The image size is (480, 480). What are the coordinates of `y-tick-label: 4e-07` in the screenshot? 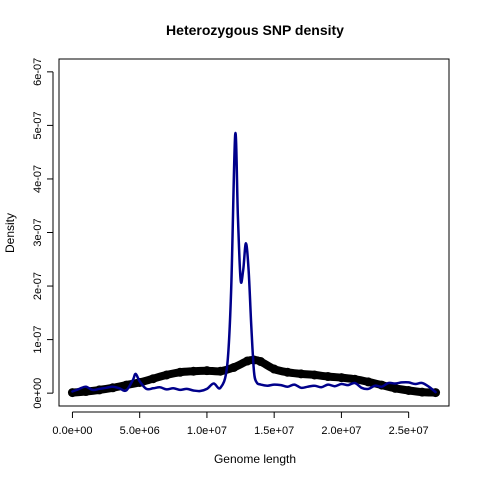 It's located at (38, 179).